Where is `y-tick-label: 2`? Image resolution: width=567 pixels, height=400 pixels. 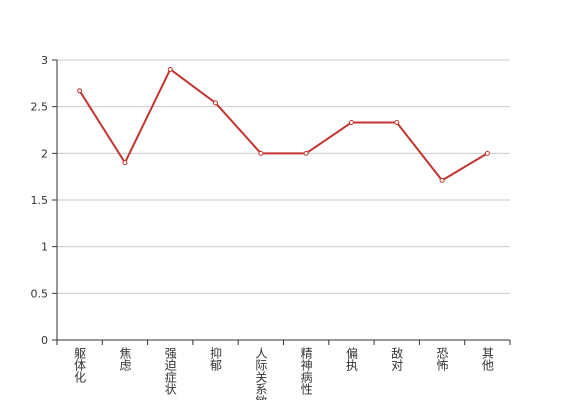
y-tick-label: 2 is located at coordinates (44, 153).